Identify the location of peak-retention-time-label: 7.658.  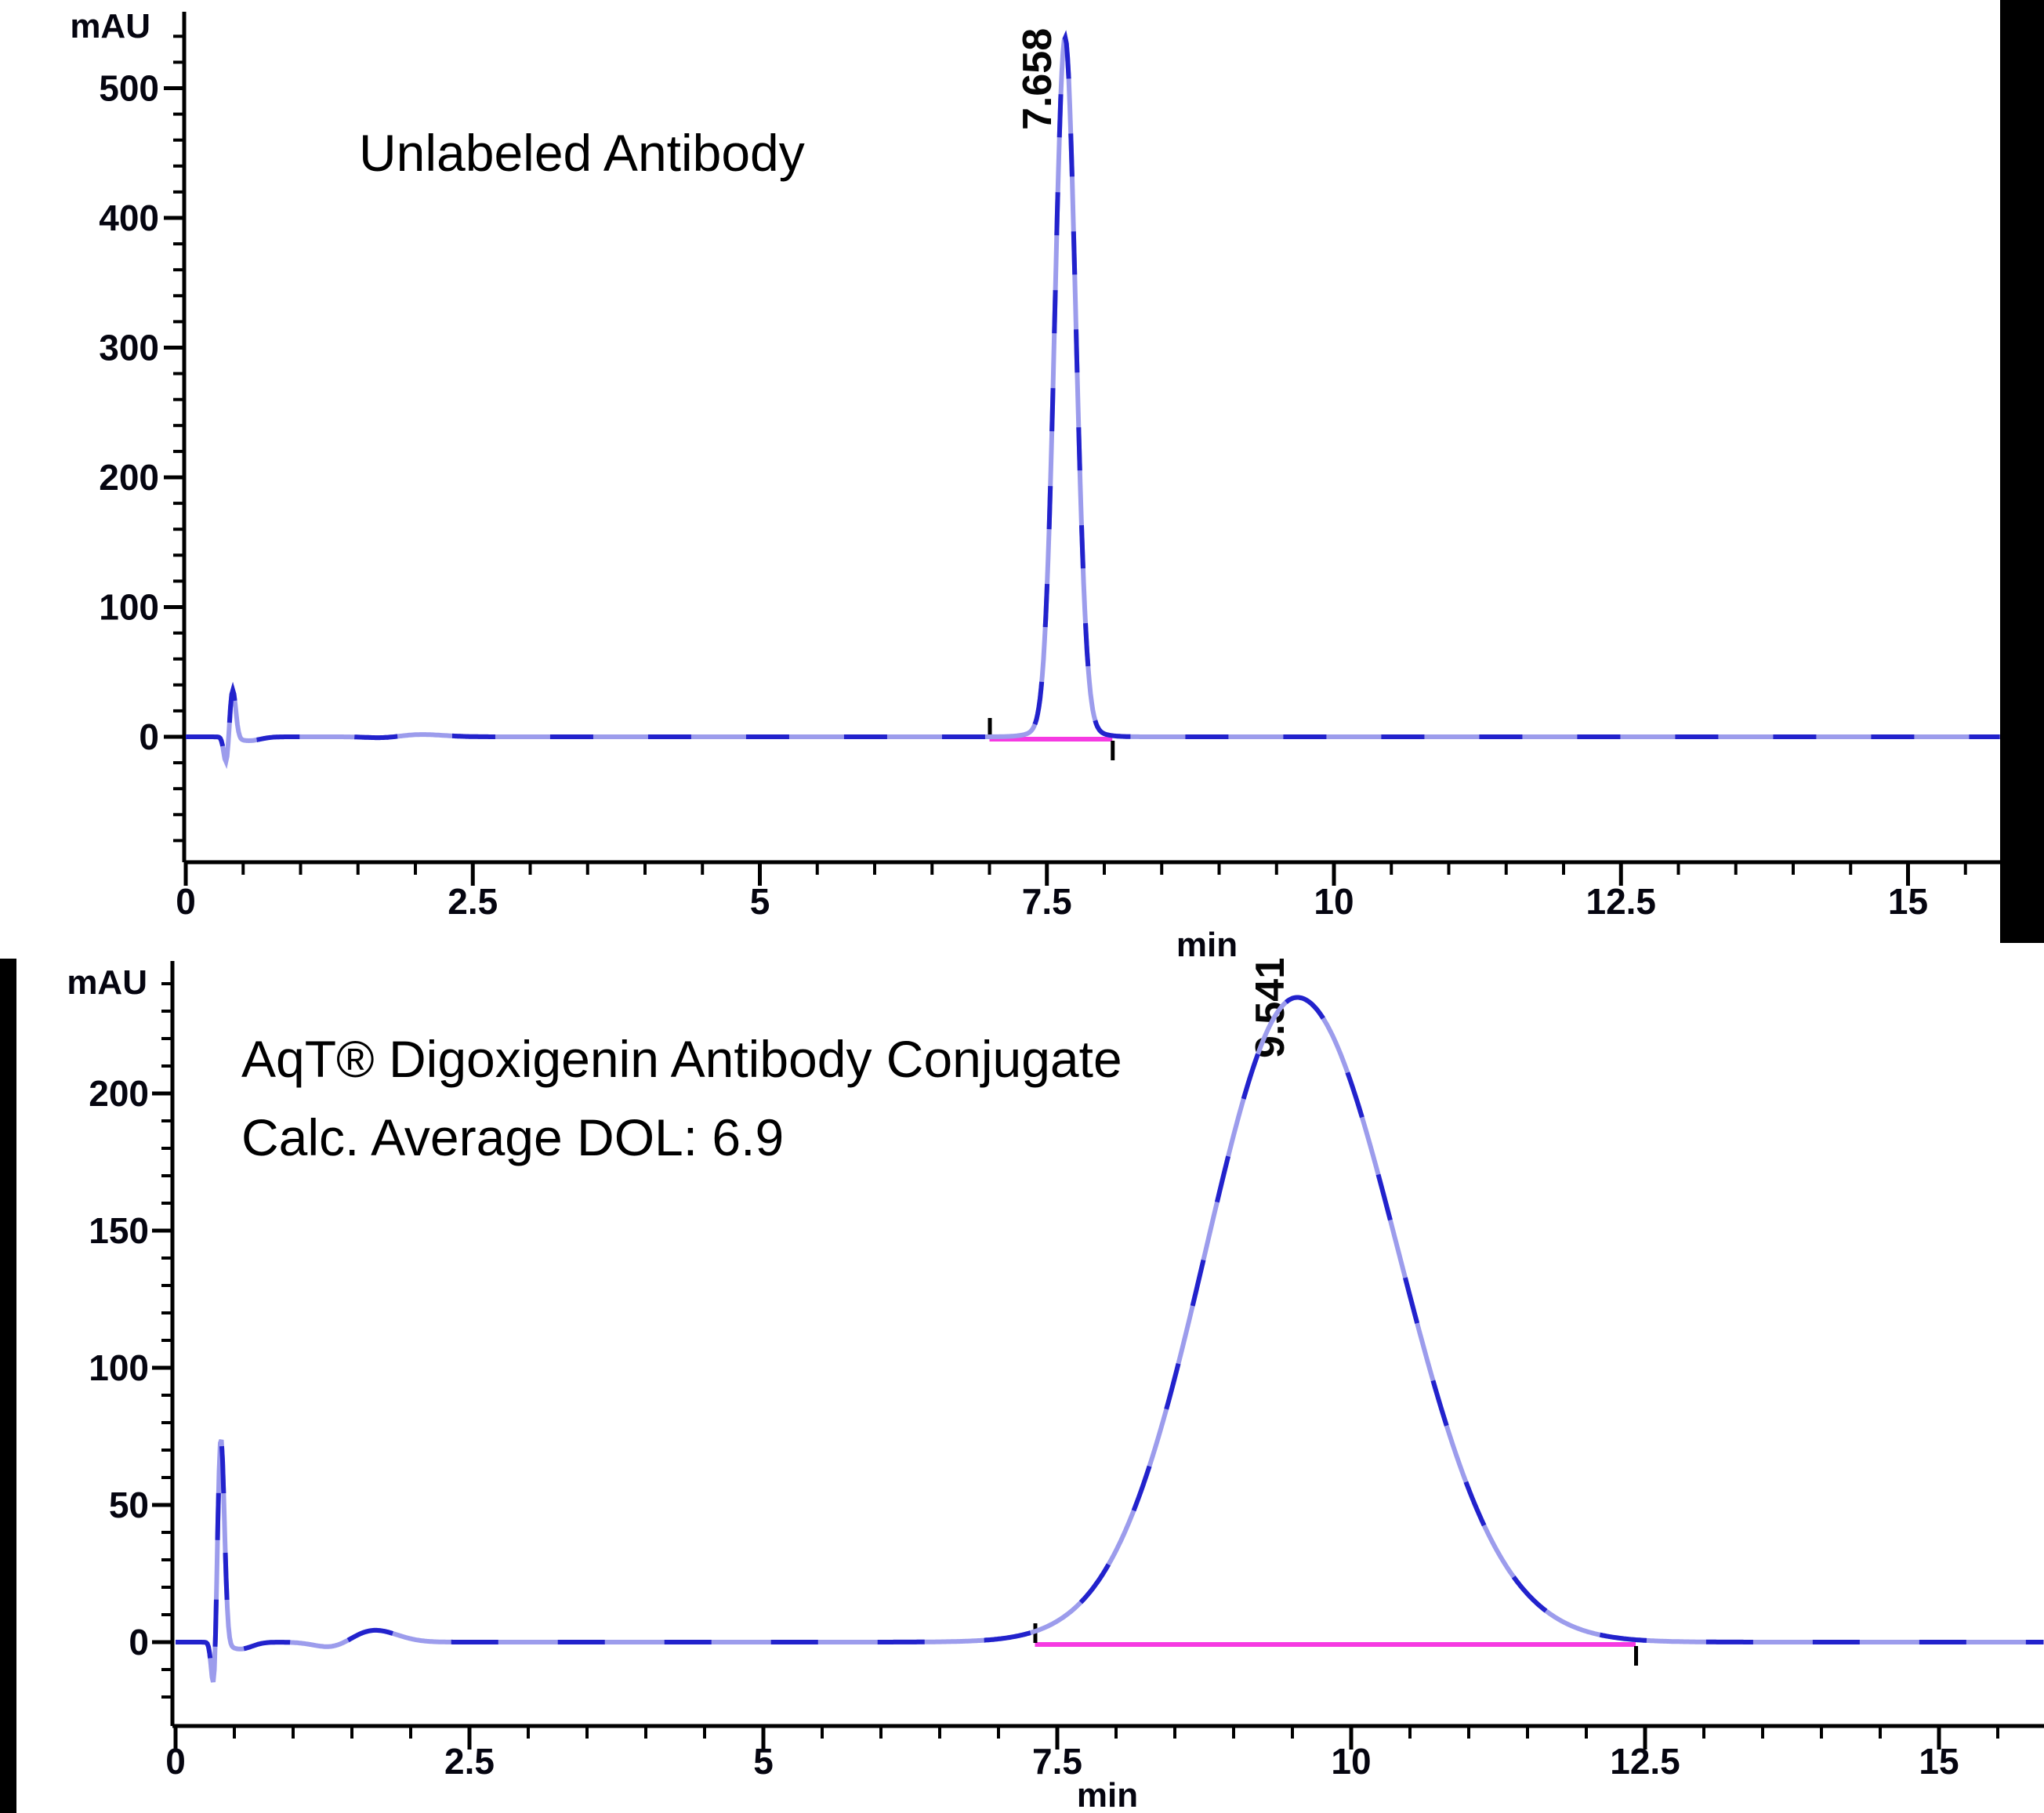
(1037, 79).